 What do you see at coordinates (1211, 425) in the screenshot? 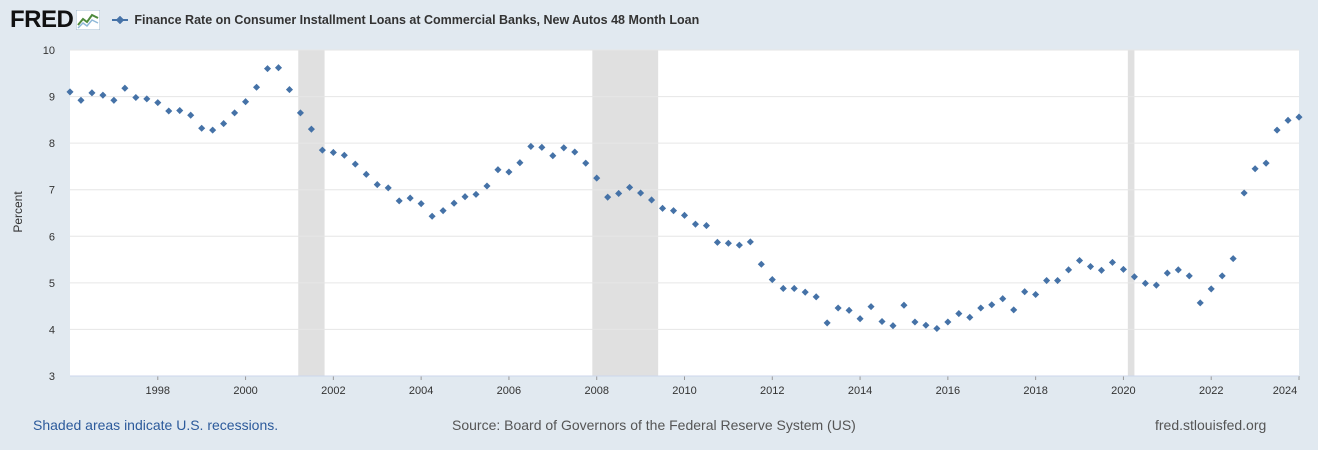
I see `site-link: fred.stlouisfed.org` at bounding box center [1211, 425].